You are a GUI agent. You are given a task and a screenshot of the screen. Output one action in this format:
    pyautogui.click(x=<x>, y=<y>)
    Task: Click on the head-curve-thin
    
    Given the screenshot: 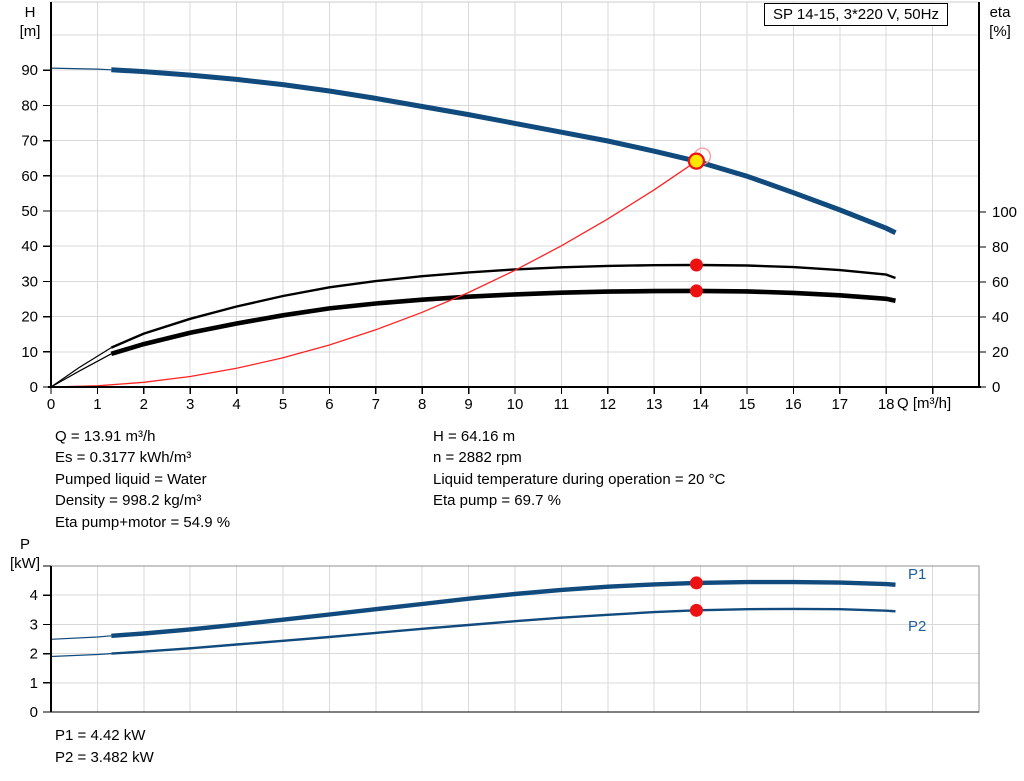 What is the action you would take?
    pyautogui.click(x=81, y=69)
    